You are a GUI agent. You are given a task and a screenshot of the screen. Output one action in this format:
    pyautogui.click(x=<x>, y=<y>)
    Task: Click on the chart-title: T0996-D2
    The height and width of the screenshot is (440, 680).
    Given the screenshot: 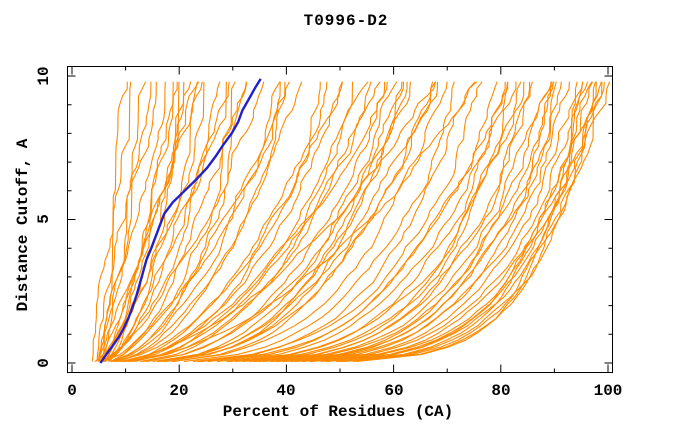 What is the action you would take?
    pyautogui.click(x=346, y=21)
    